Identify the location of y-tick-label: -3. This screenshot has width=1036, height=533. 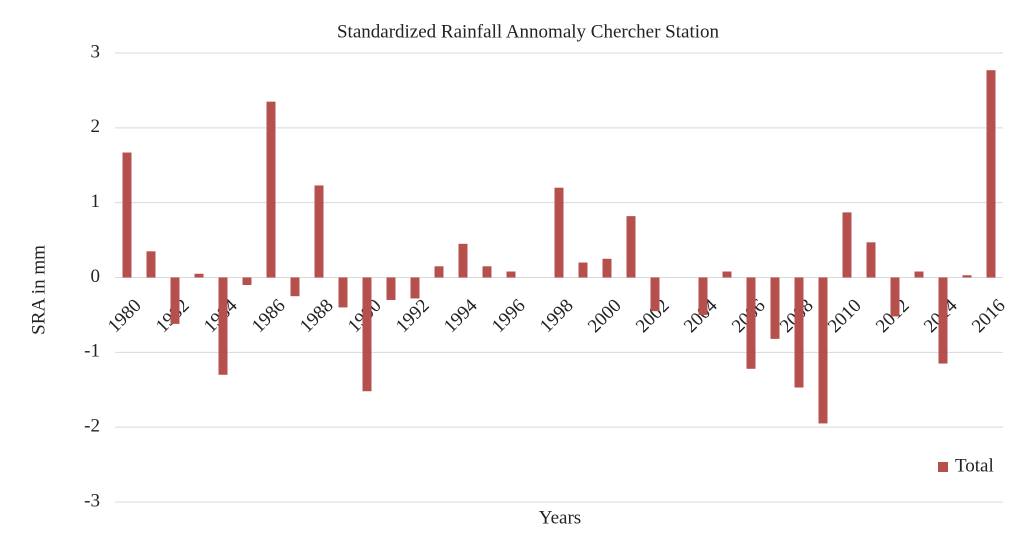
(92, 500).